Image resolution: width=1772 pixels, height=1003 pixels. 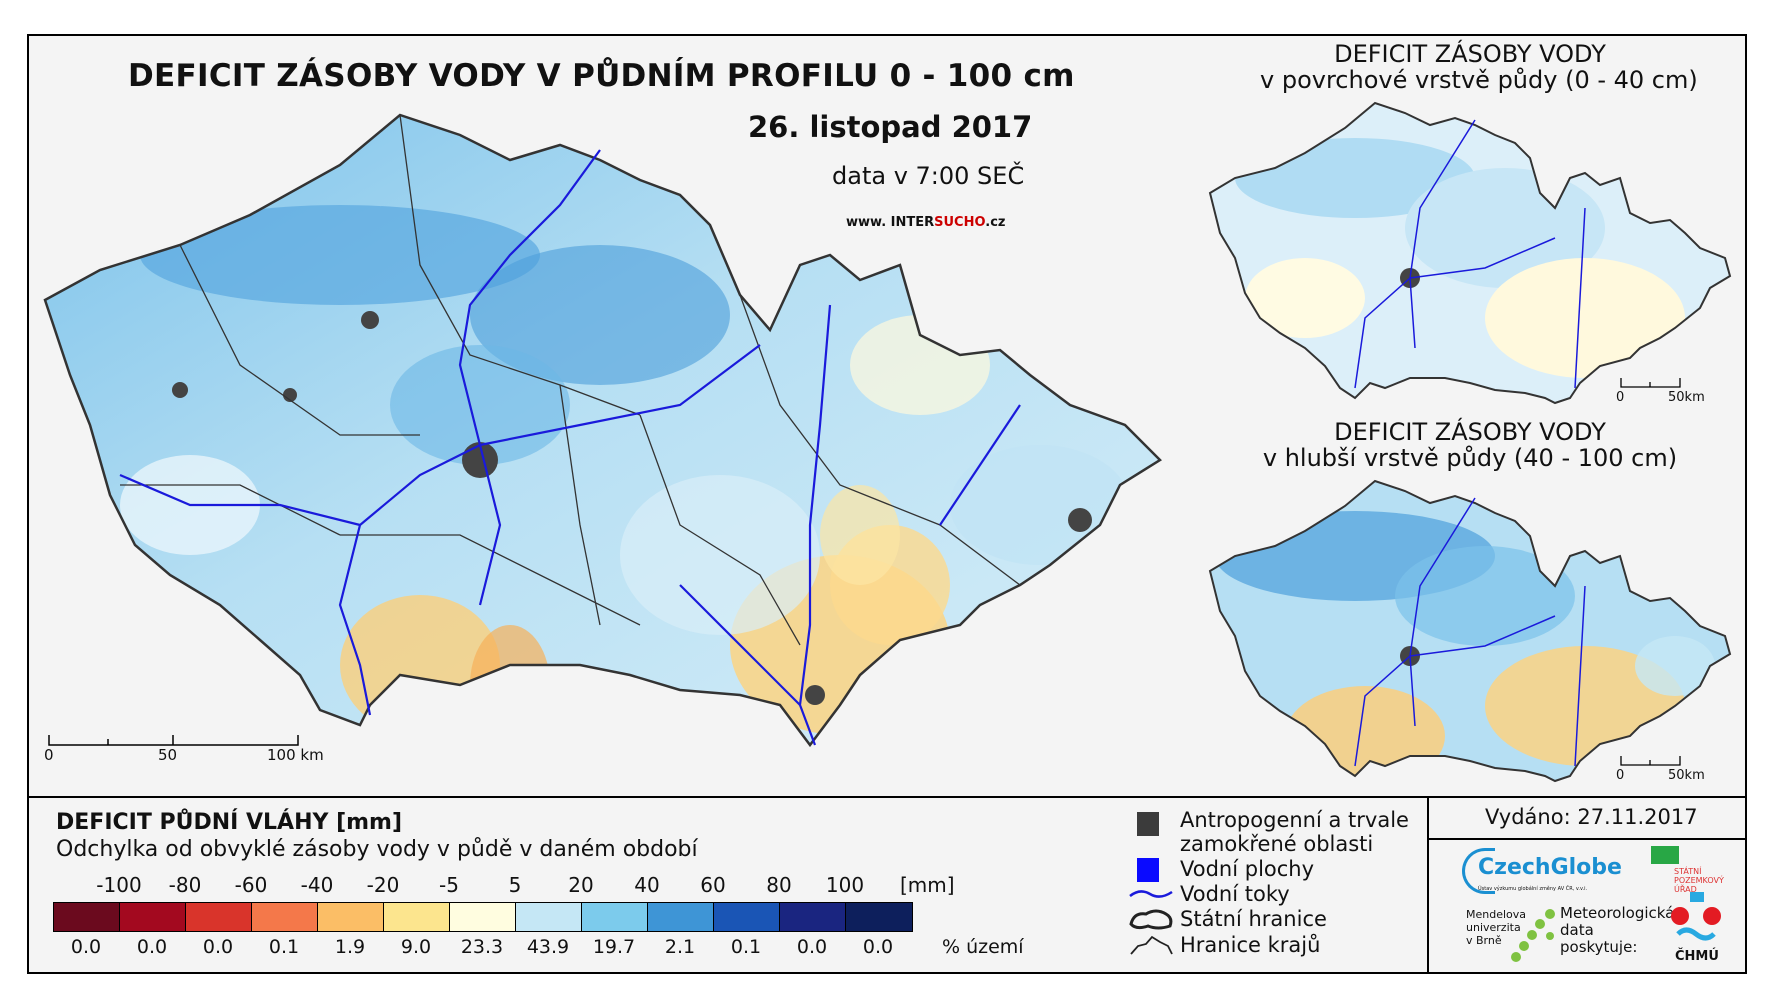 What do you see at coordinates (1470, 631) in the screenshot?
I see `inset-bottom-map` at bounding box center [1470, 631].